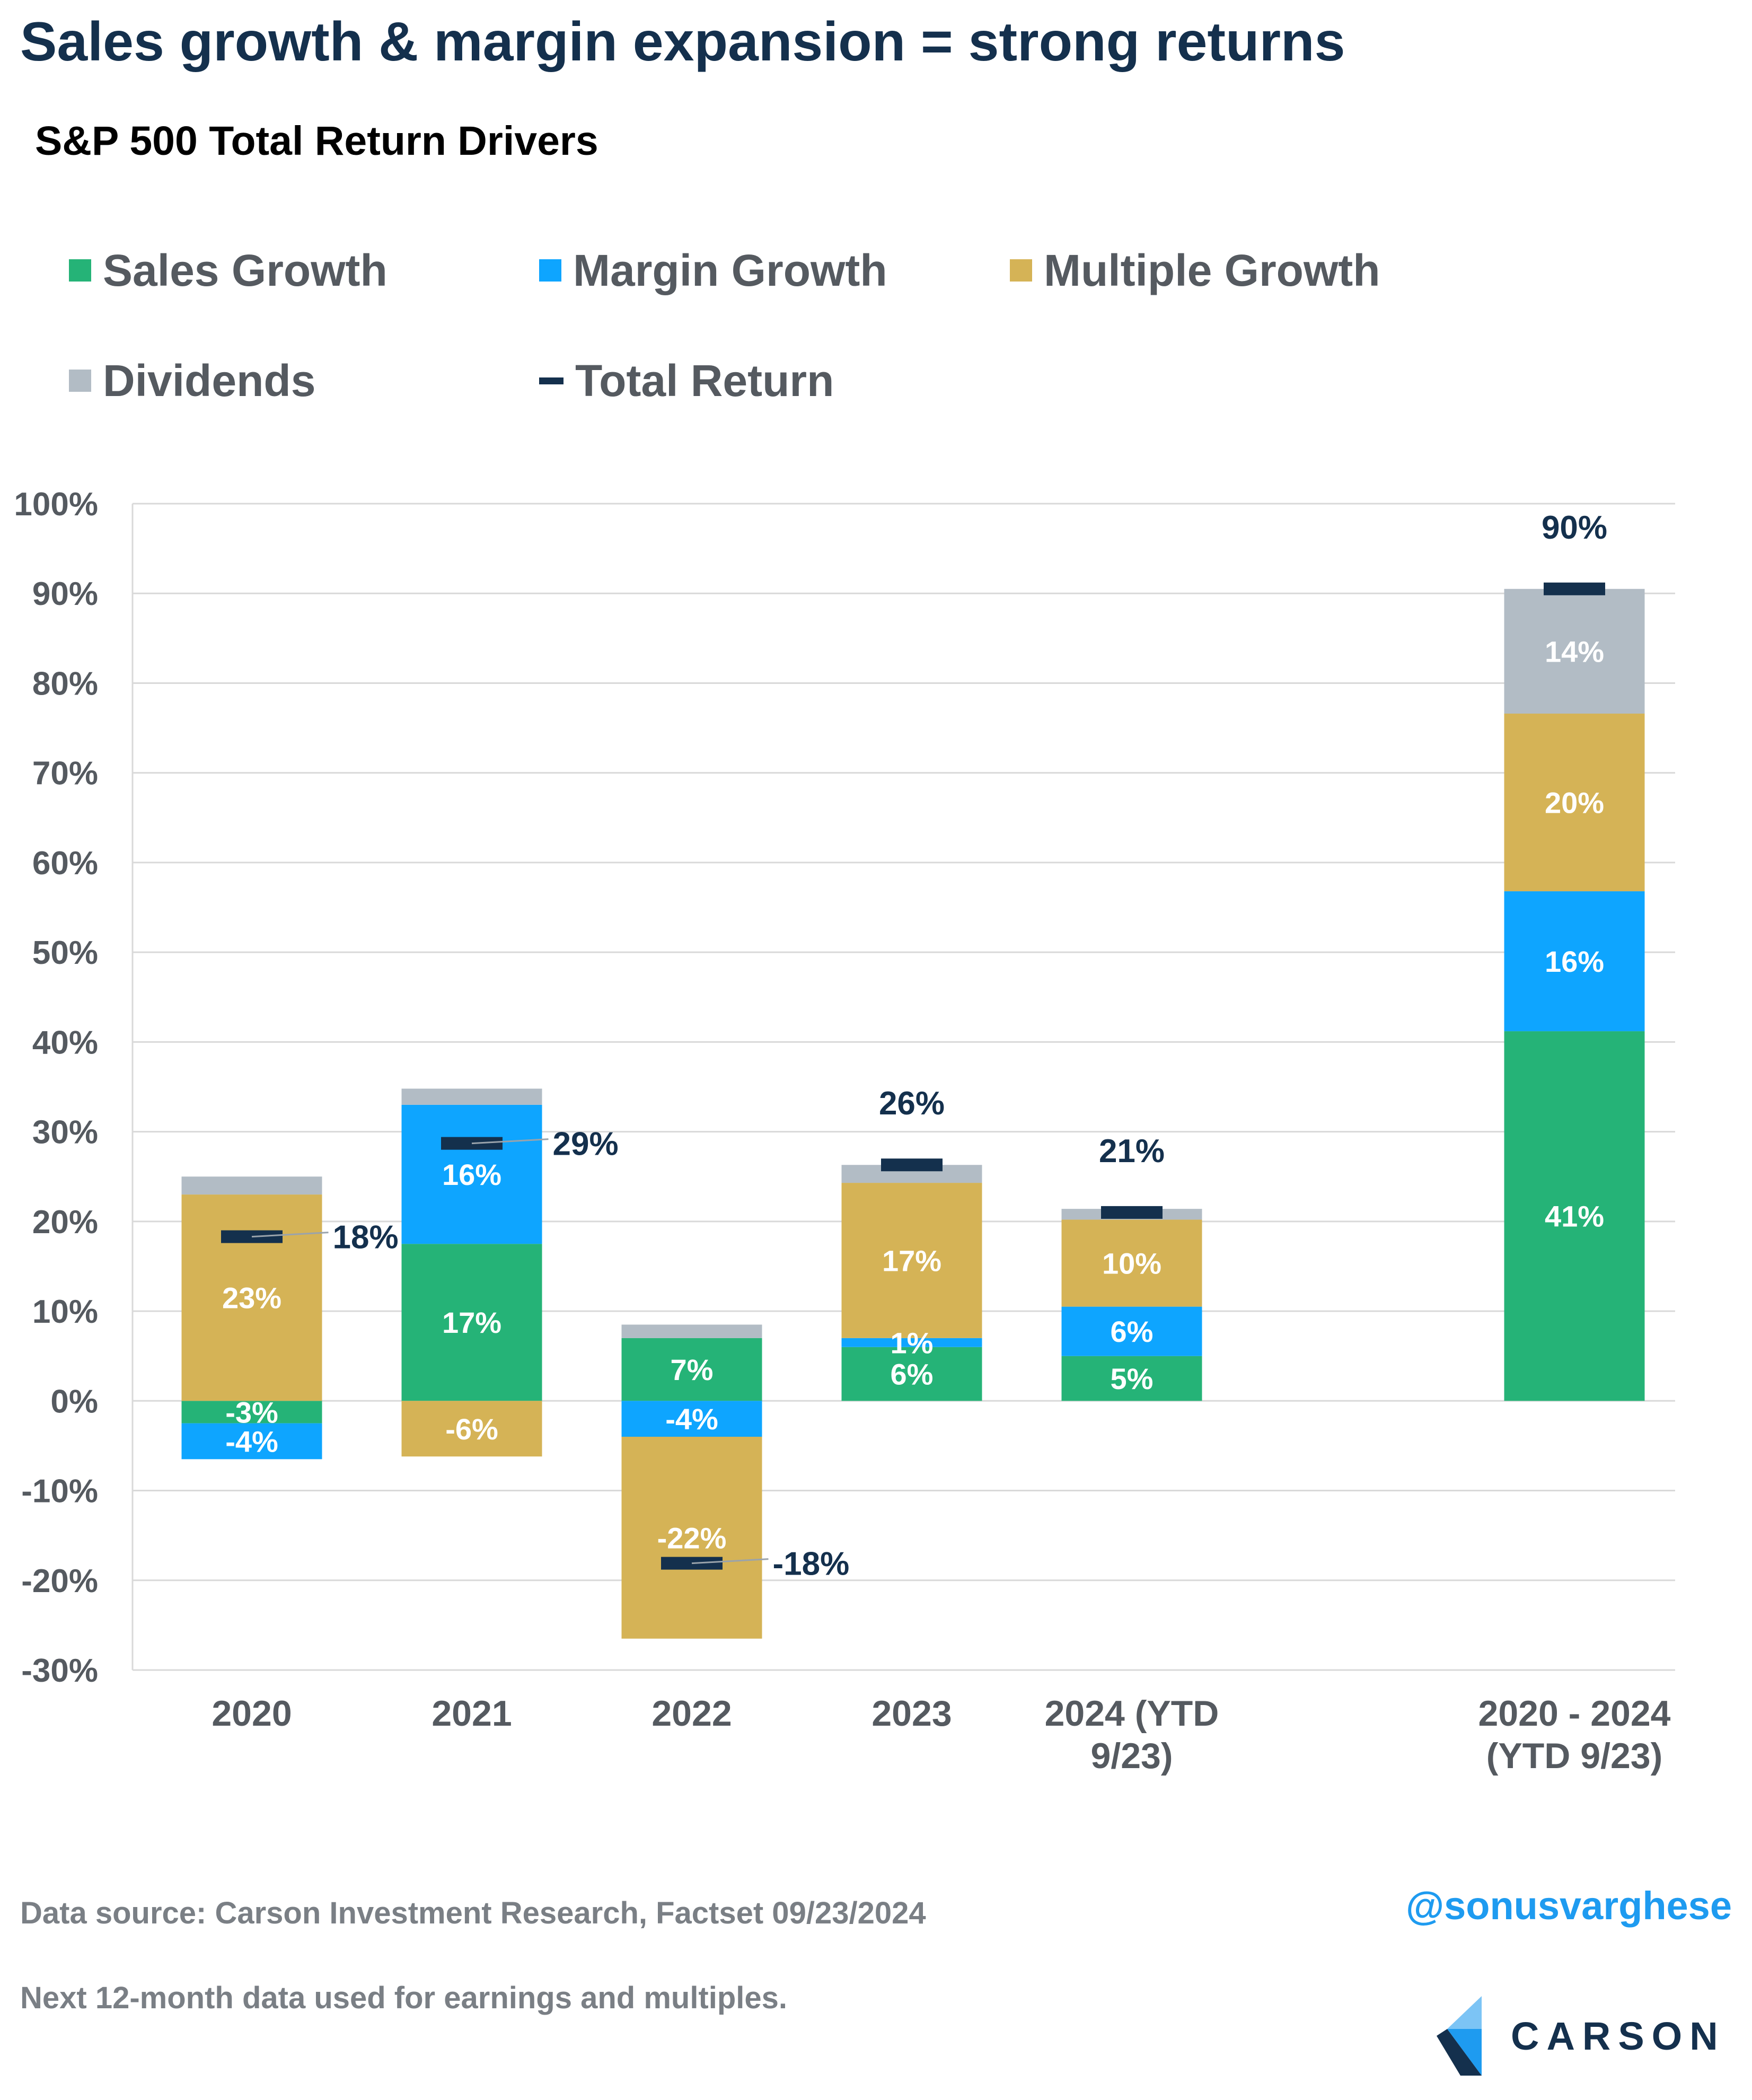 Image resolution: width=1752 pixels, height=2100 pixels. Describe the element at coordinates (1132, 1151) in the screenshot. I see `total-return-label: 21%` at that location.